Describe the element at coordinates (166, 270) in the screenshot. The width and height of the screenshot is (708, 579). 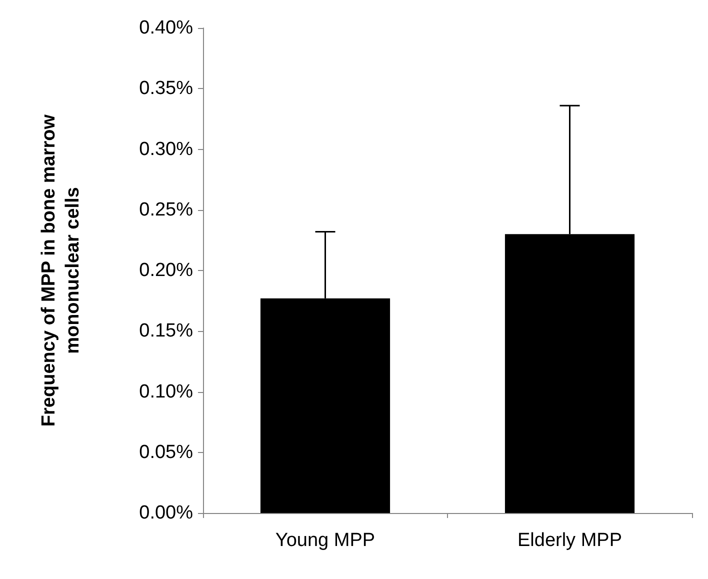
I see `y-tick-label: 0.20%` at that location.